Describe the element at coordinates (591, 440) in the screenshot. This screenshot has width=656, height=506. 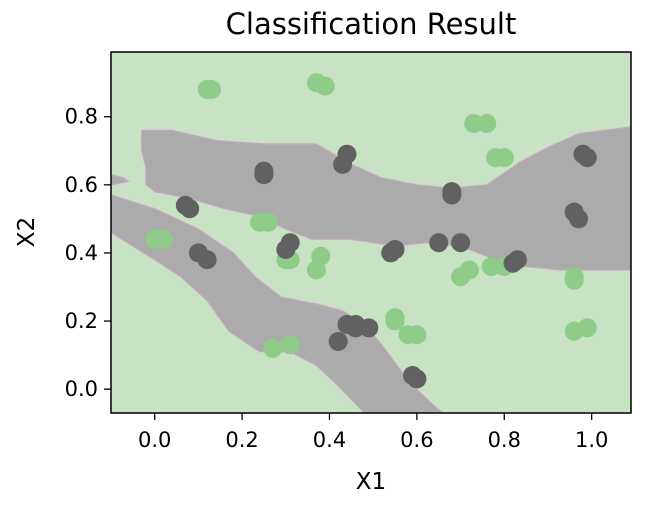
I see `x-tick-label: 1.0` at that location.